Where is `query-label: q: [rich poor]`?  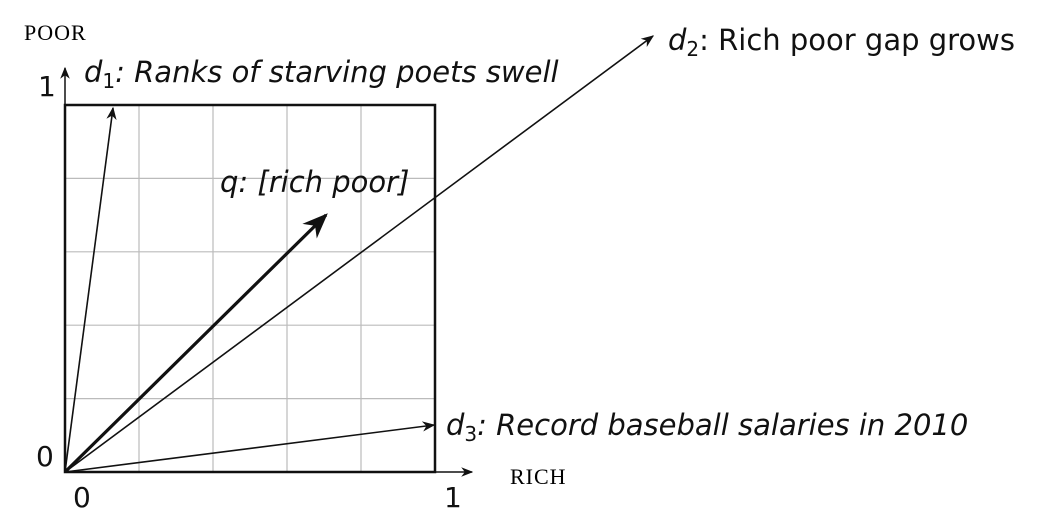 query-label: q: [rich poor] is located at coordinates (314, 182).